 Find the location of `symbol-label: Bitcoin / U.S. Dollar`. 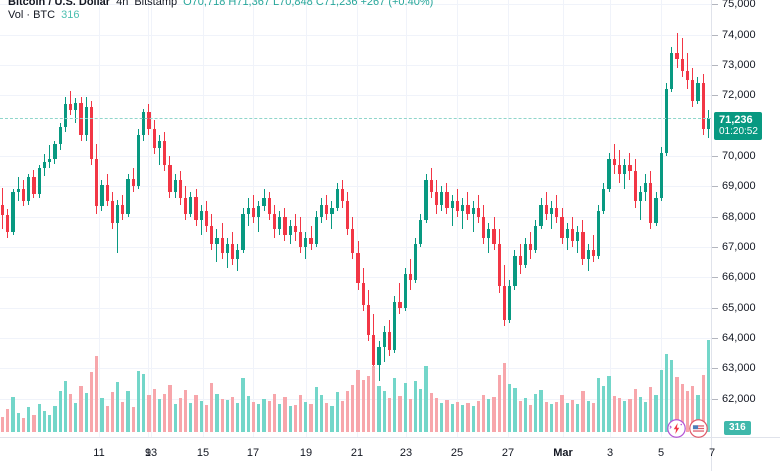

symbol-label: Bitcoin / U.S. Dollar is located at coordinates (59, 4).